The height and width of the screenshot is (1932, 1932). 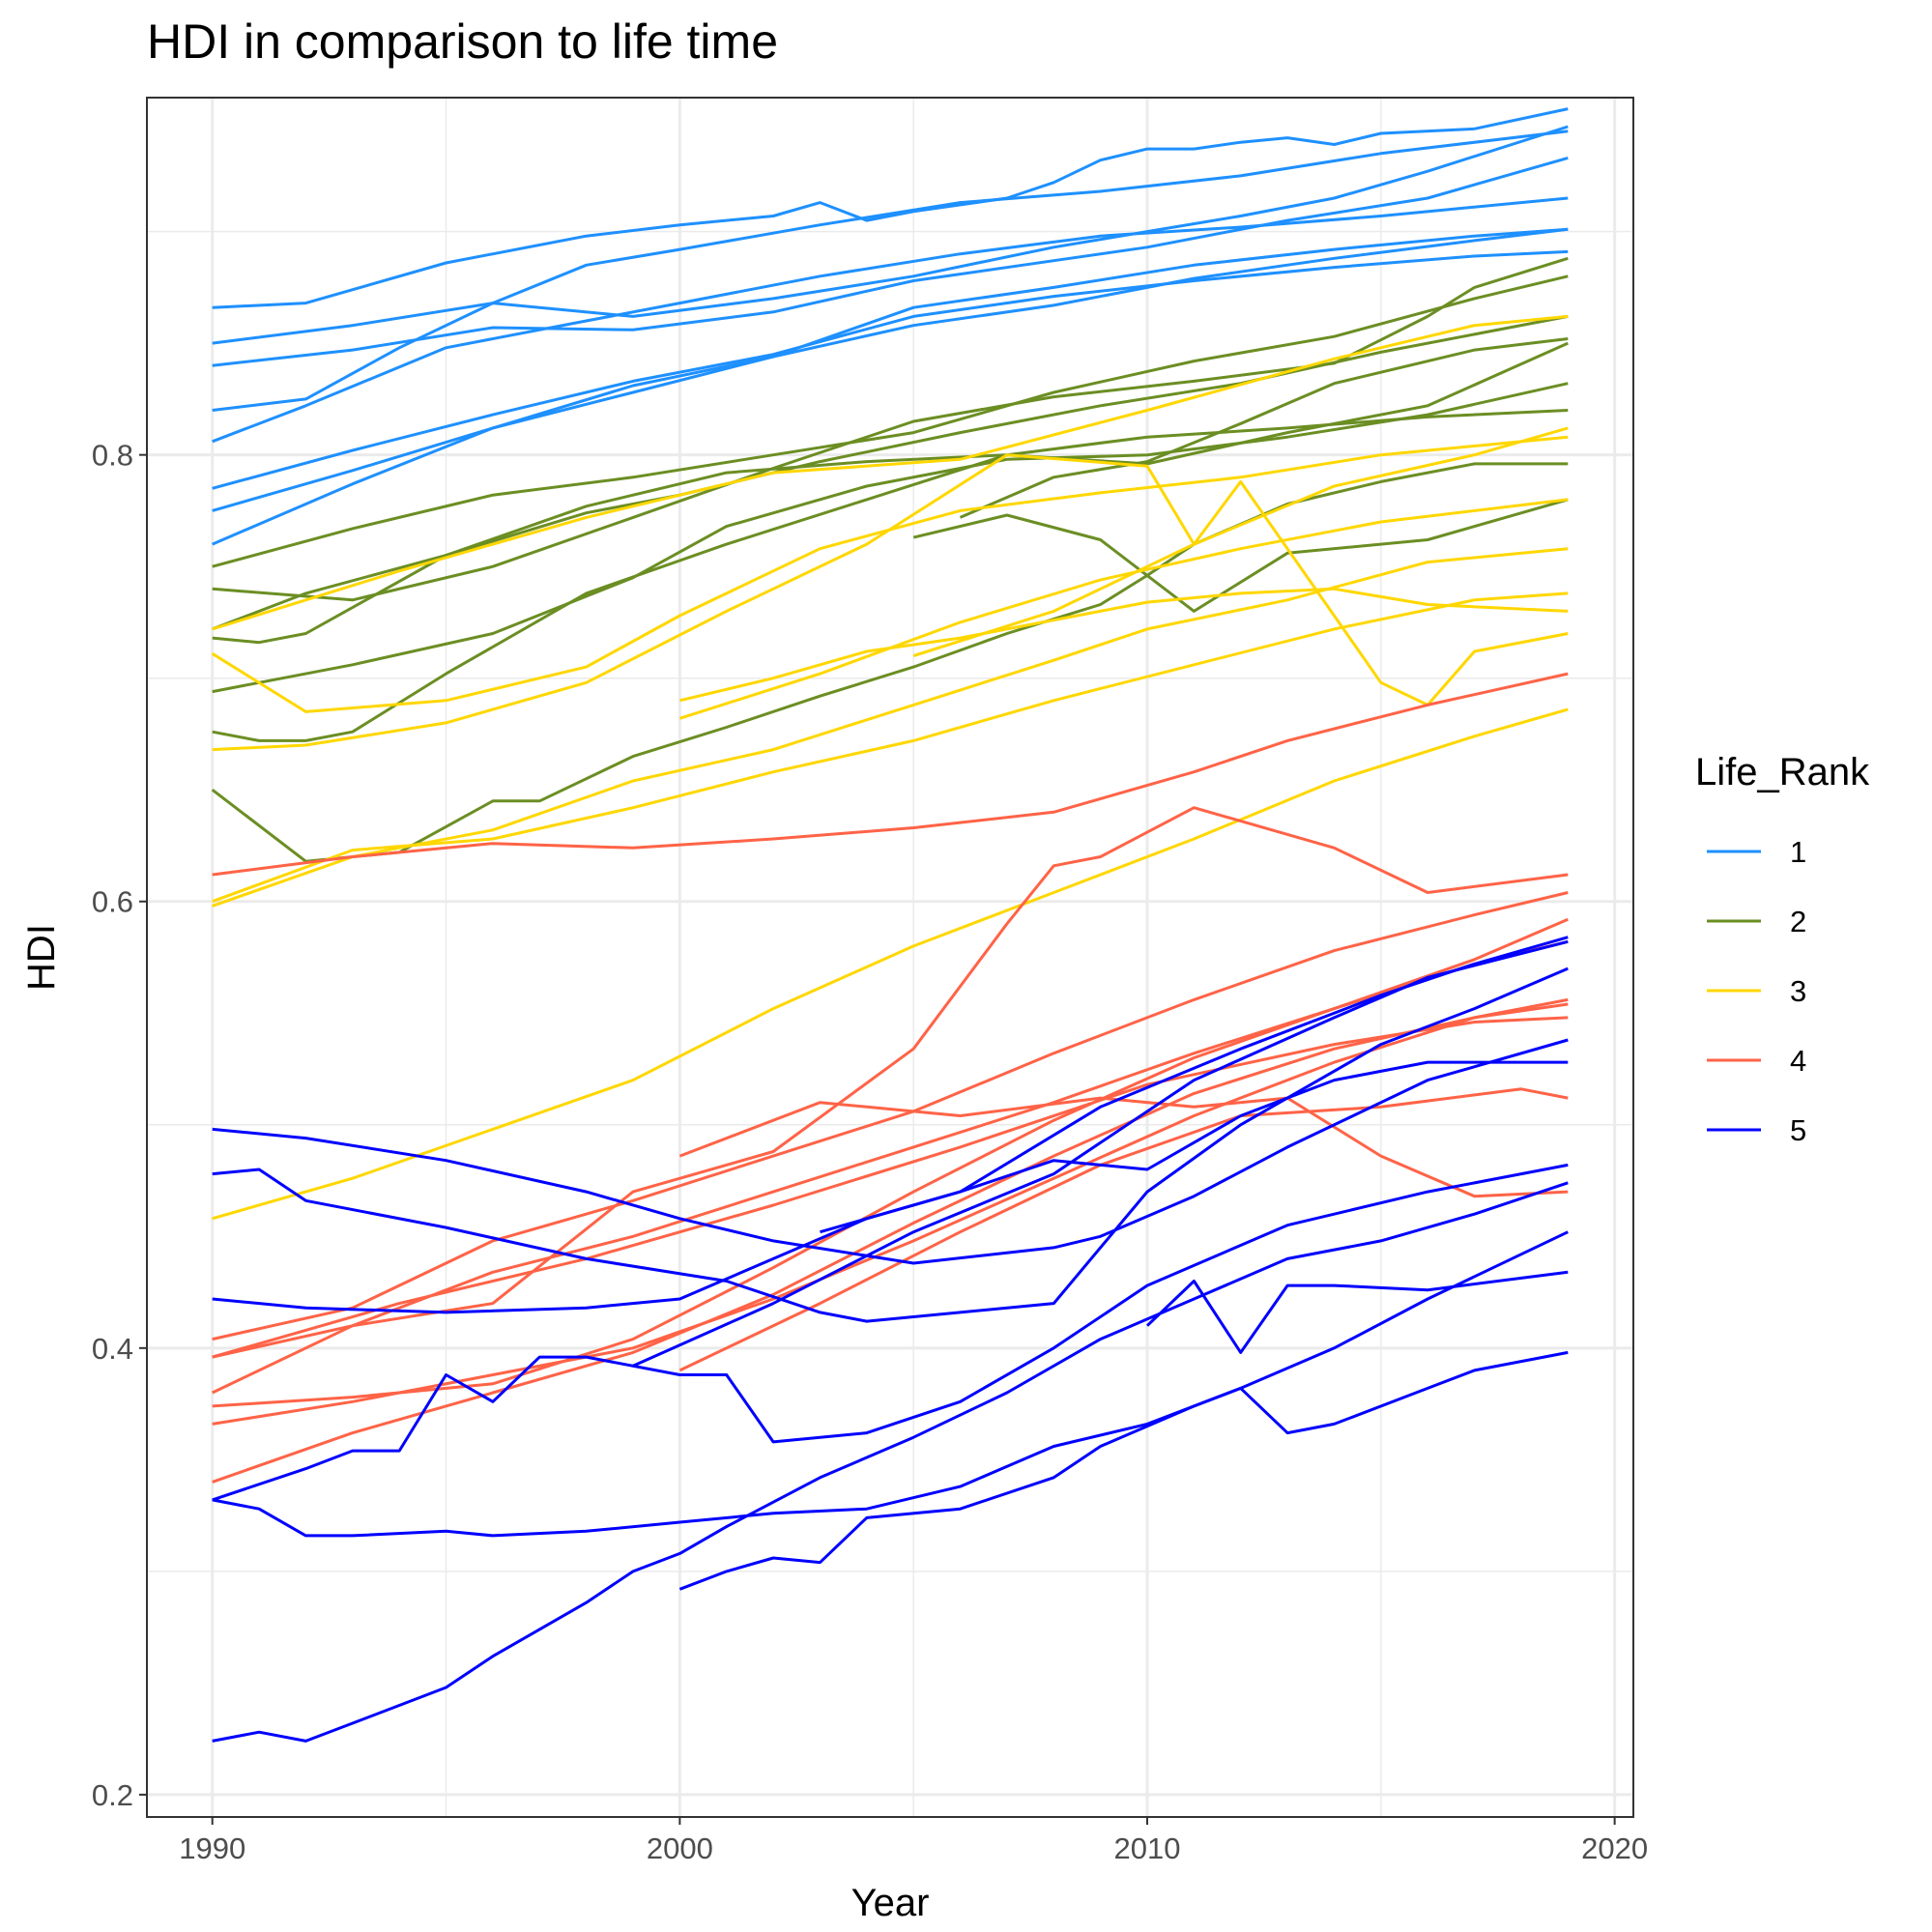 I want to click on legend-label-5: 5, so click(x=1798, y=1130).